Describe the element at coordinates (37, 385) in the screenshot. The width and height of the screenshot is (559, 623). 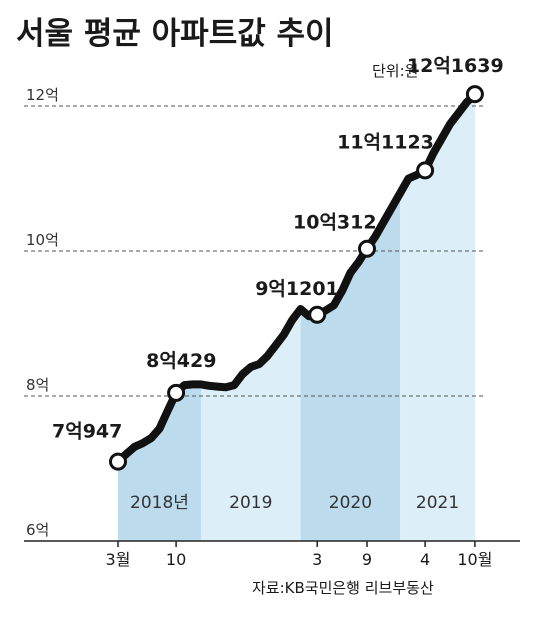
I see `y-tick-label: 8억` at that location.